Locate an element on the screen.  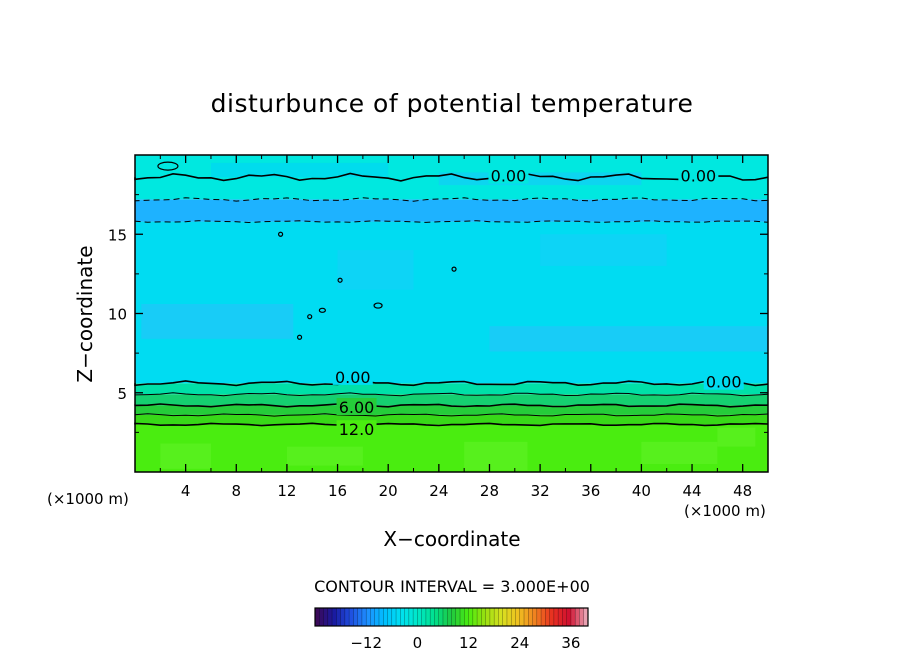
x-tick-label-8: 36 is located at coordinates (590, 491).